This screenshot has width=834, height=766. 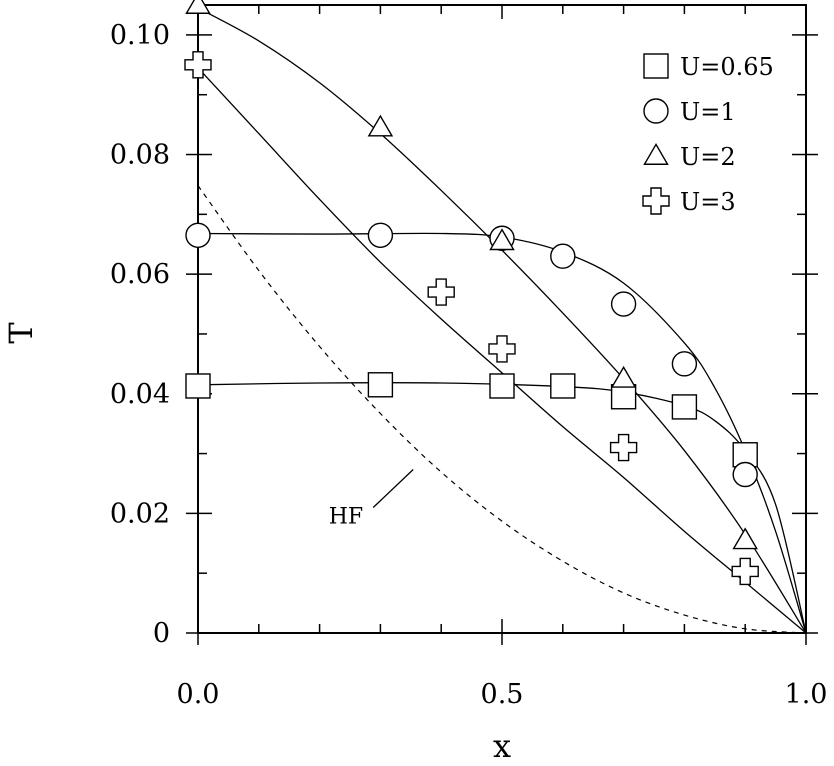 I want to click on x-axis-label: x, so click(x=502, y=746).